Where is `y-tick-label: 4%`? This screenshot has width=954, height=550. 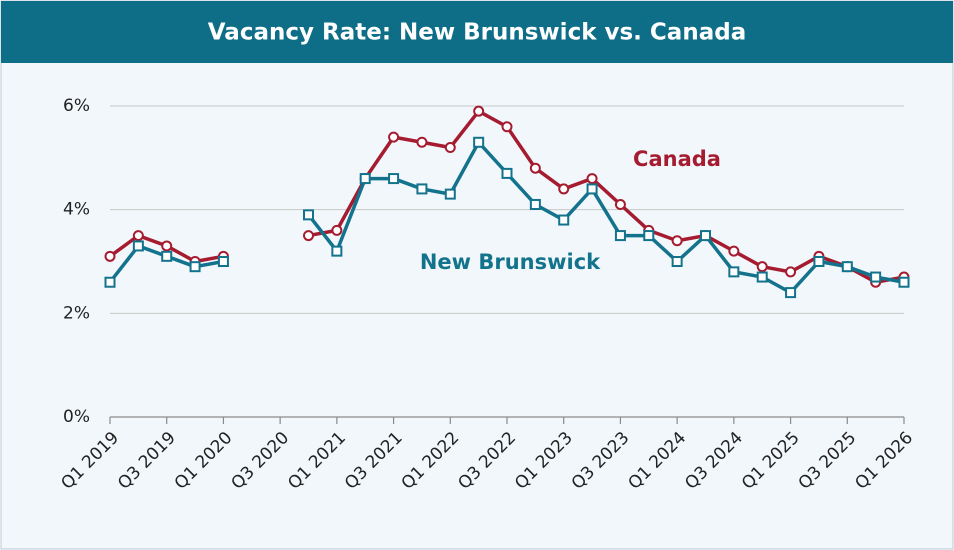
y-tick-label: 4% is located at coordinates (76, 210).